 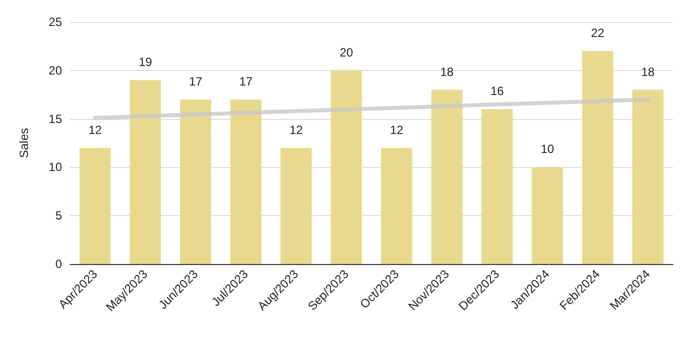 I want to click on y-axis-title: Sales, so click(x=24, y=143).